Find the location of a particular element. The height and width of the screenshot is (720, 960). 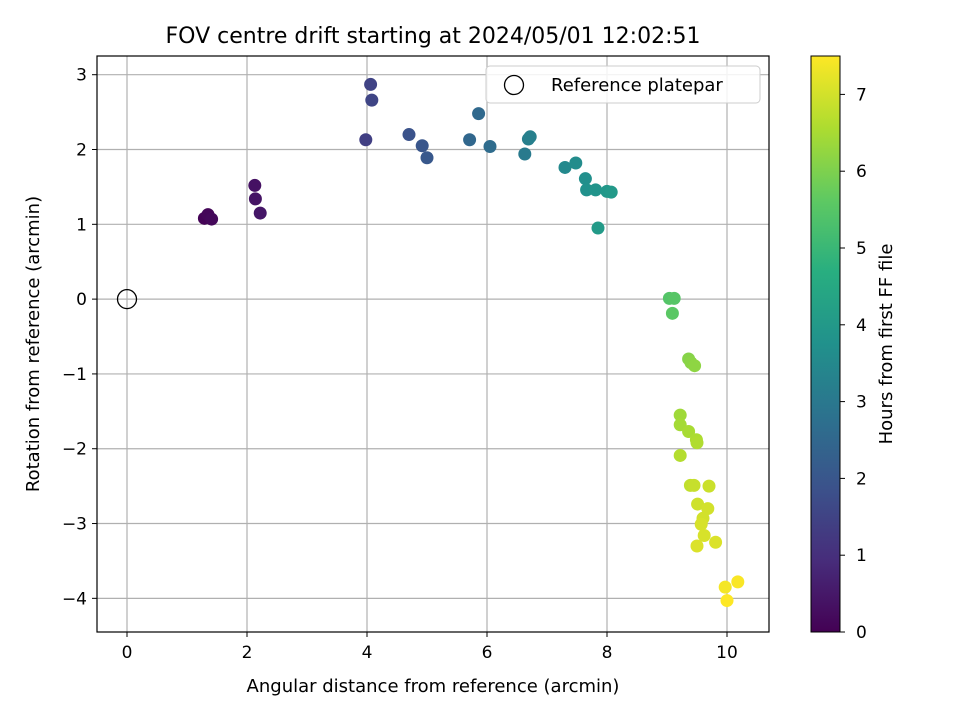

colorbar-label: Hours from first FF file is located at coordinates (886, 344).